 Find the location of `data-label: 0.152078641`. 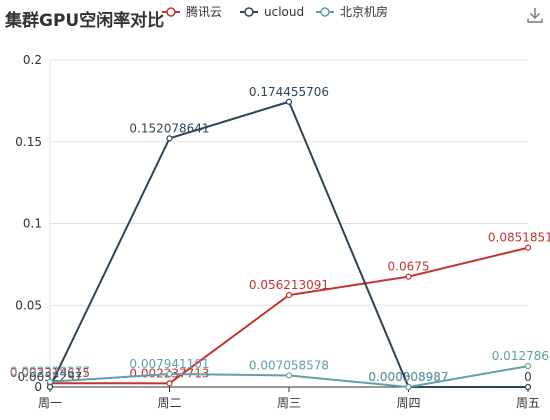

data-label: 0.152078641 is located at coordinates (169, 128).